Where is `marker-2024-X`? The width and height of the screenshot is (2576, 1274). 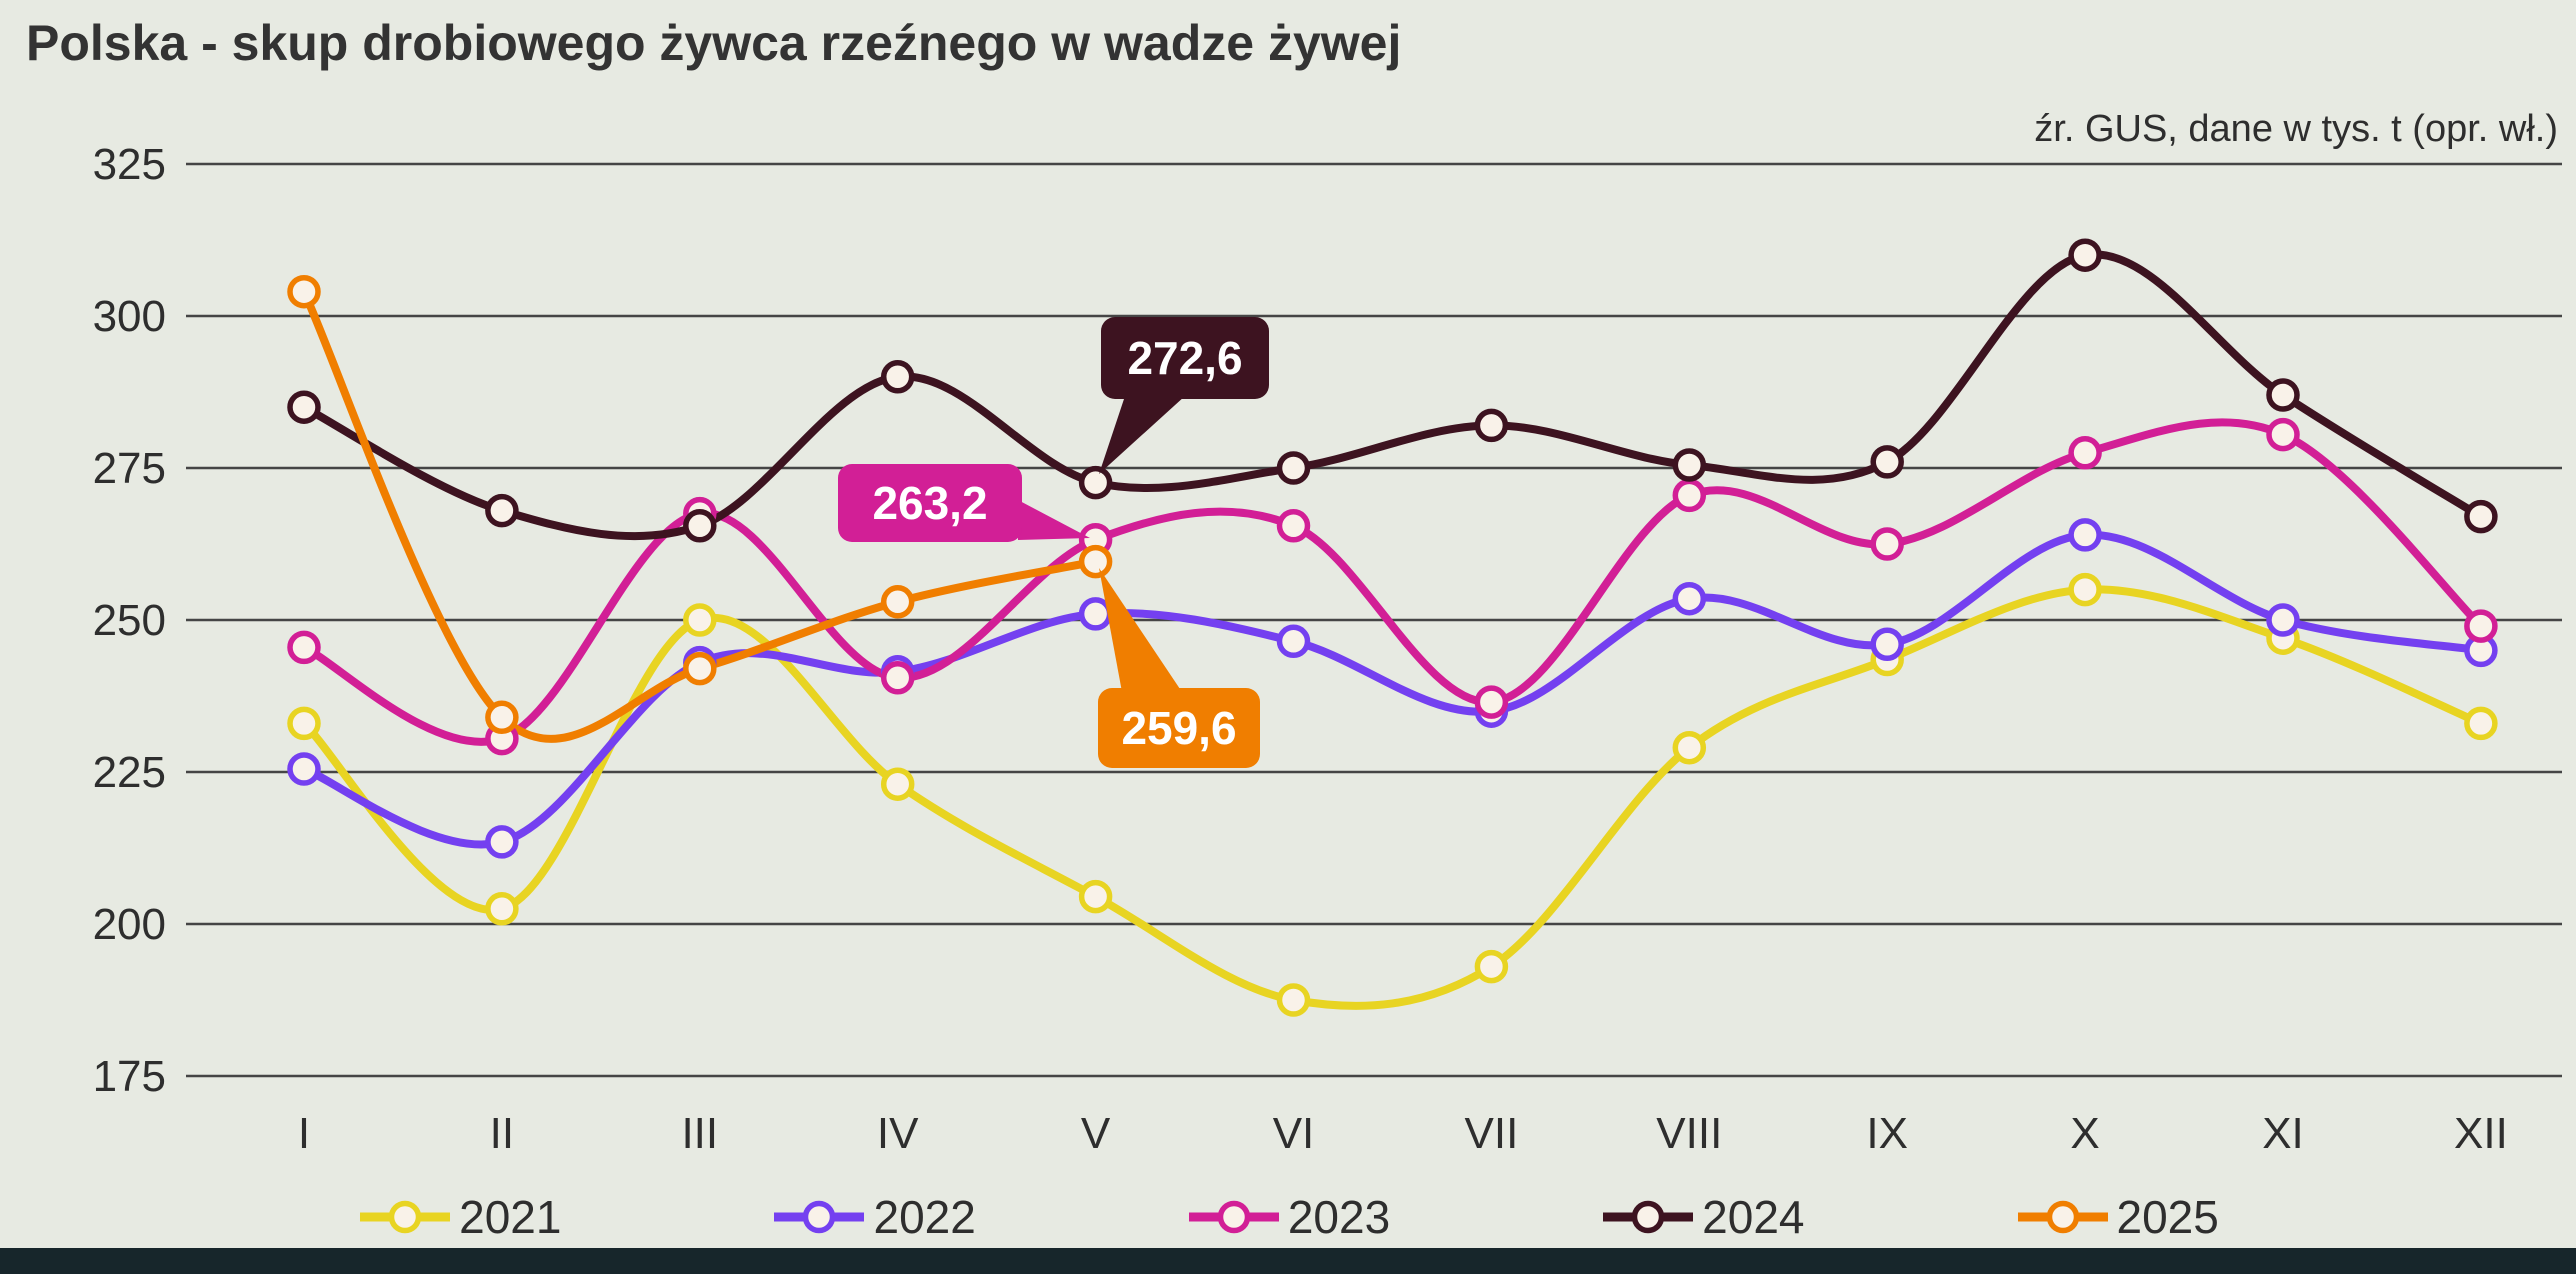 marker-2024-X is located at coordinates (2085, 255).